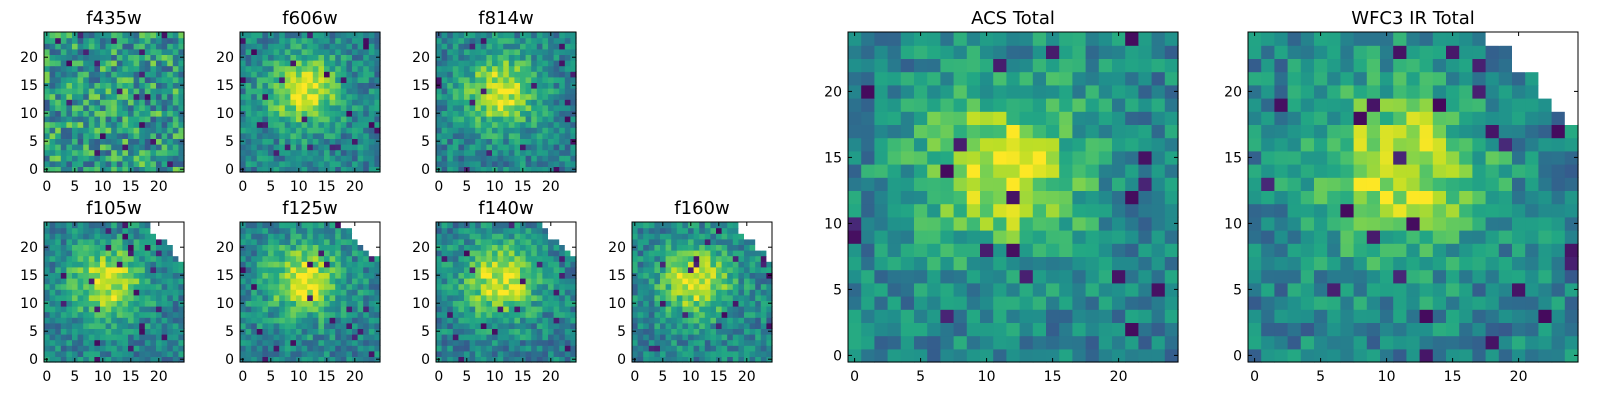 This screenshot has width=1600, height=400. I want to click on x-tick-label: 15, so click(327, 377).